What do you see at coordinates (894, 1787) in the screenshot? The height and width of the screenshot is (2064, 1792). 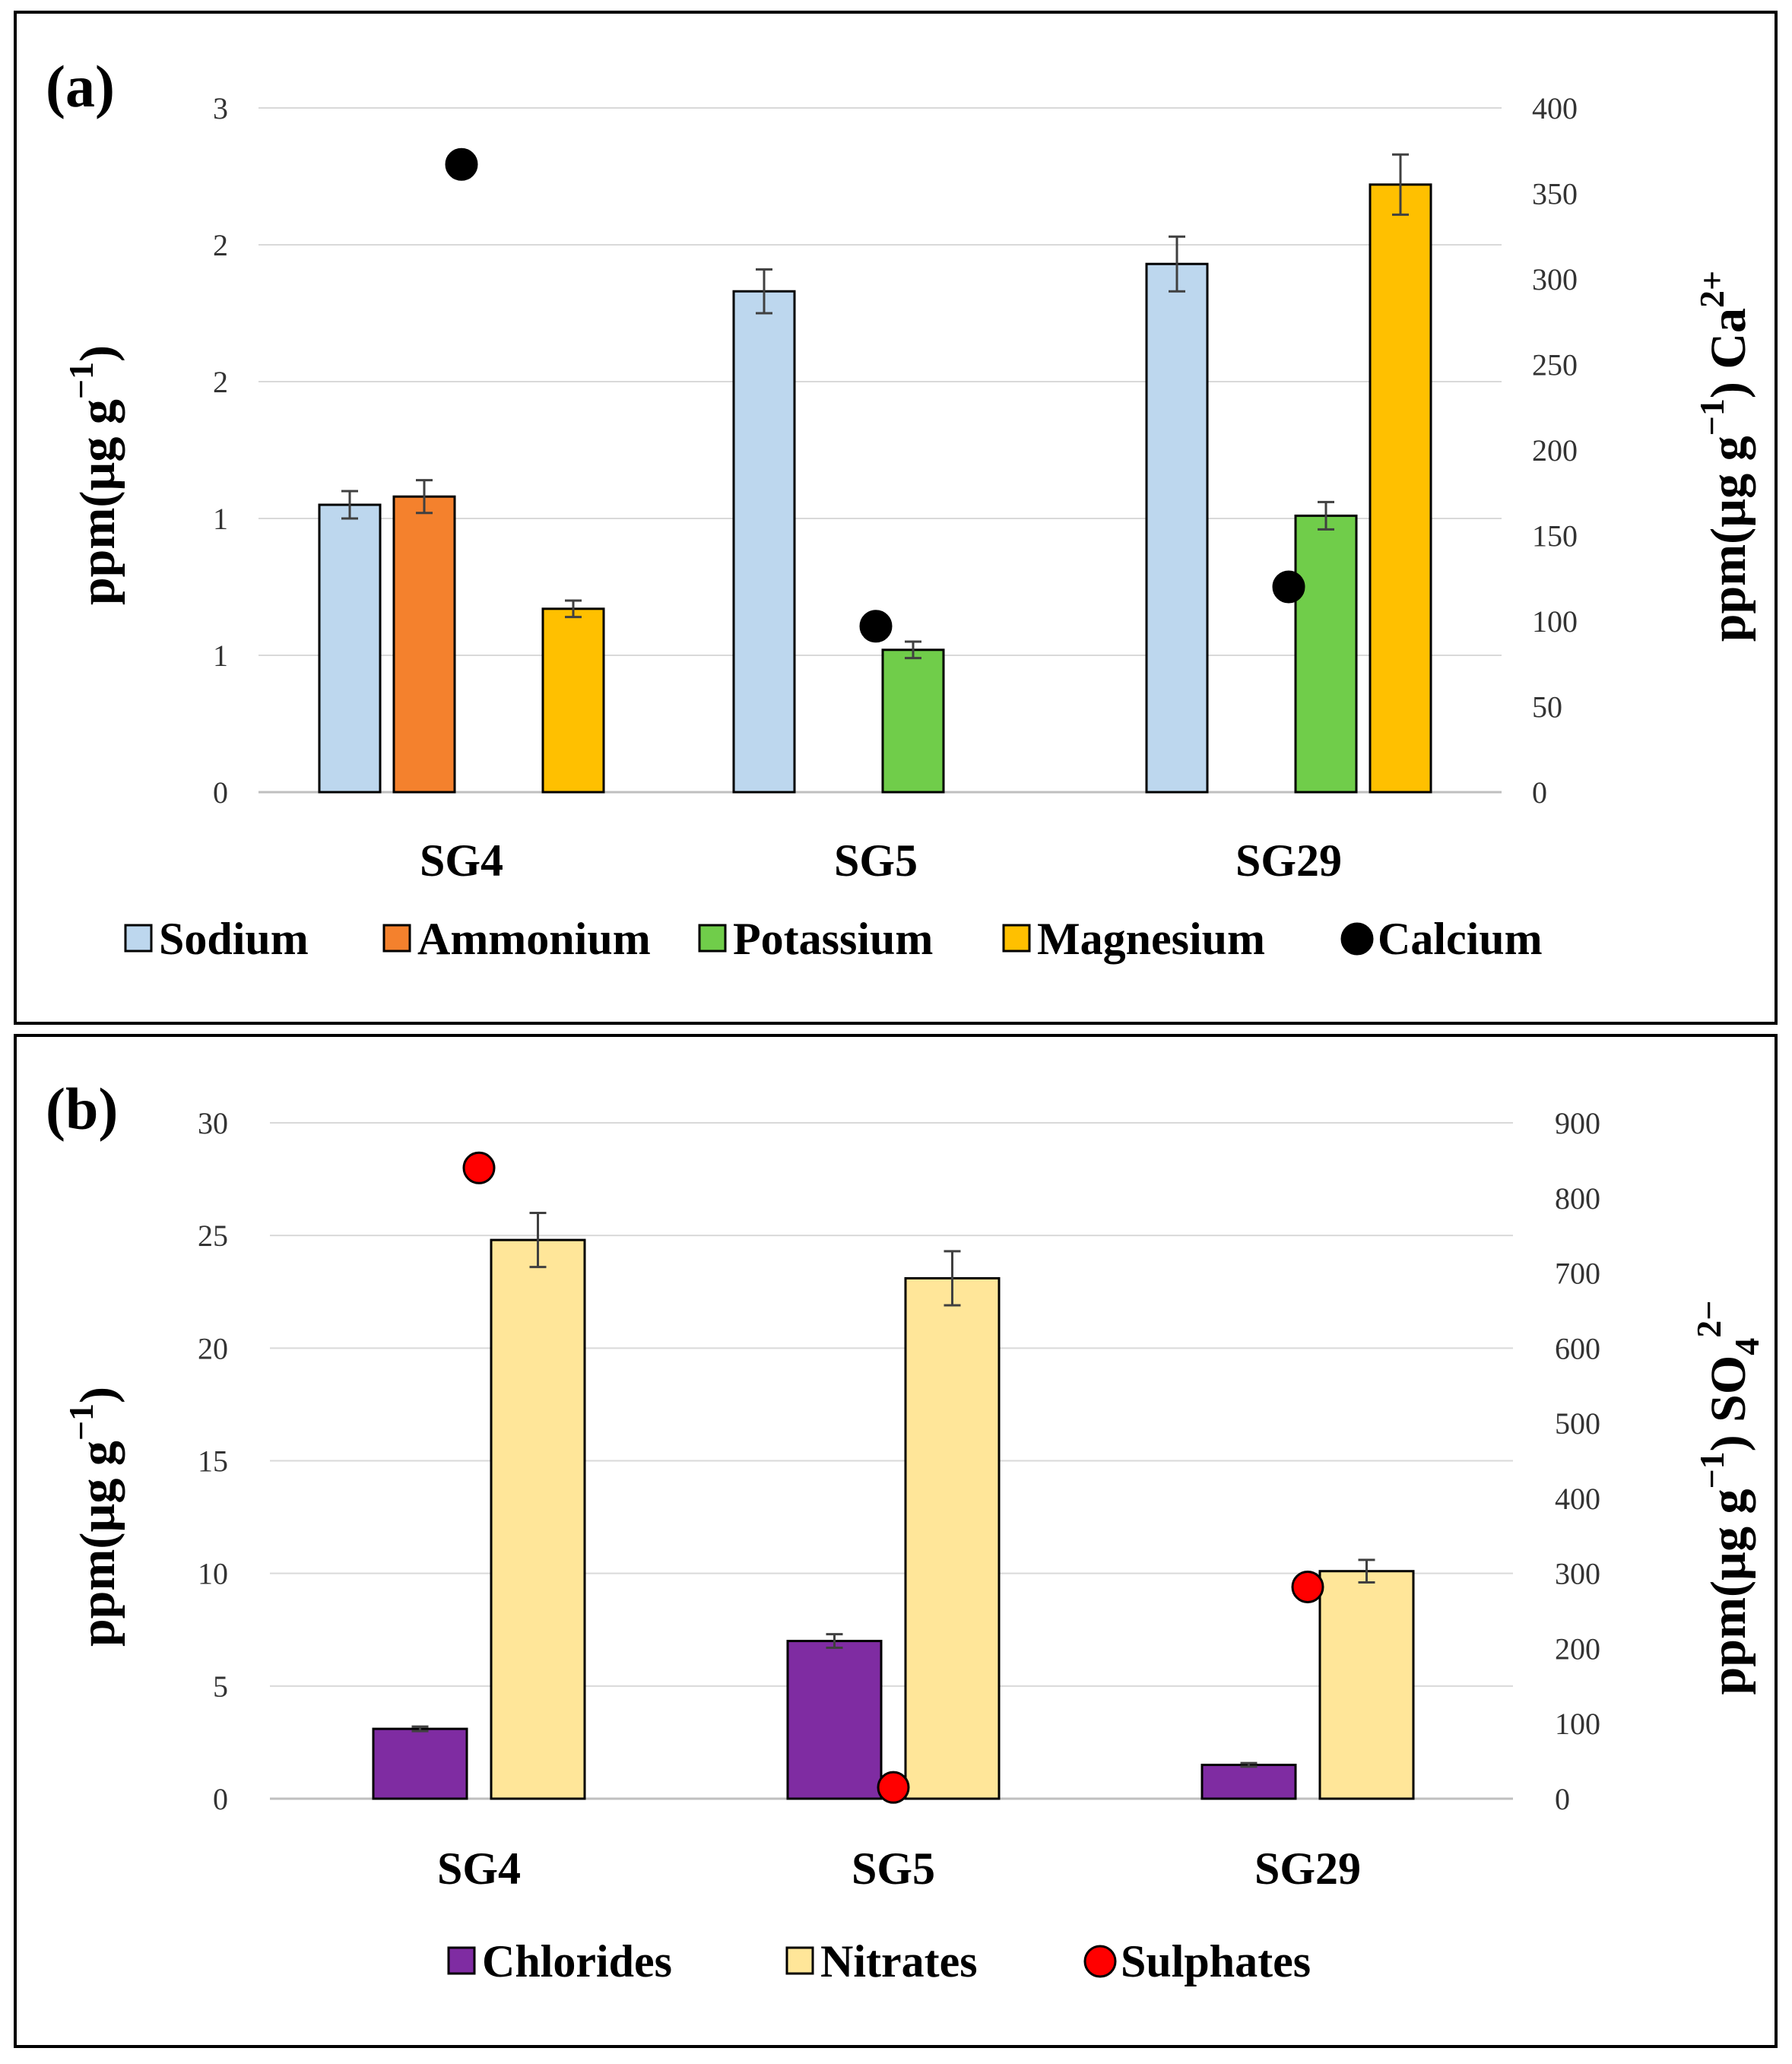 I see `point-sulphates-sg5` at bounding box center [894, 1787].